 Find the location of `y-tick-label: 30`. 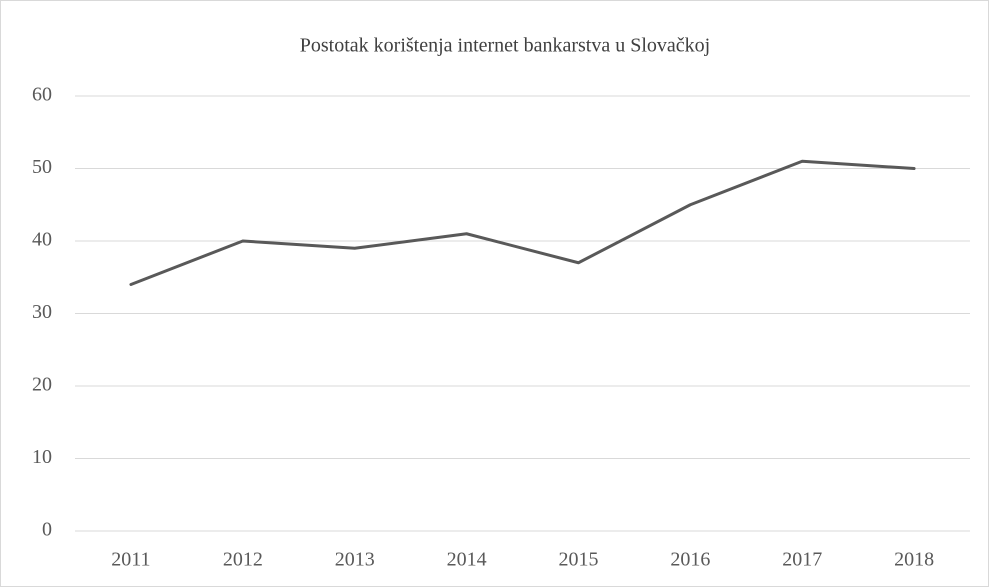

y-tick-label: 30 is located at coordinates (42, 312).